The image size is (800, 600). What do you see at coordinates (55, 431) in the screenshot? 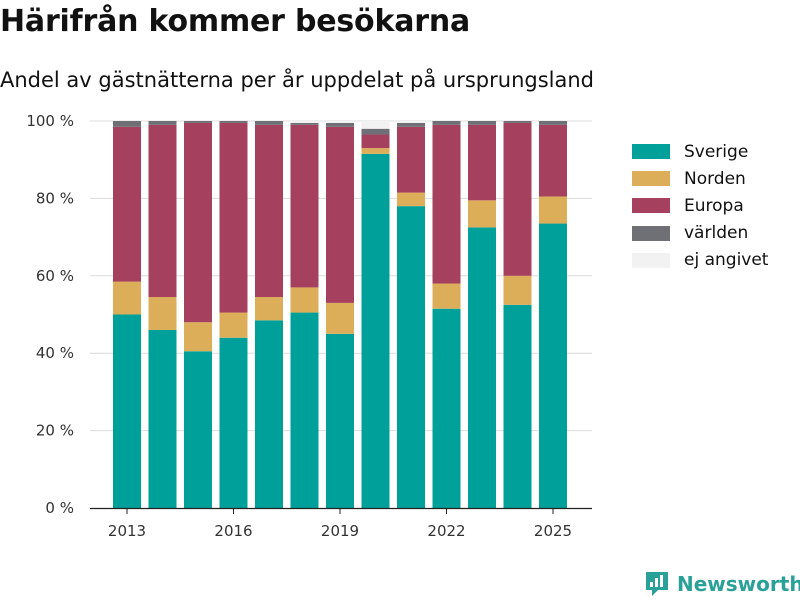
I see `y-tick-label: 20 %` at bounding box center [55, 431].